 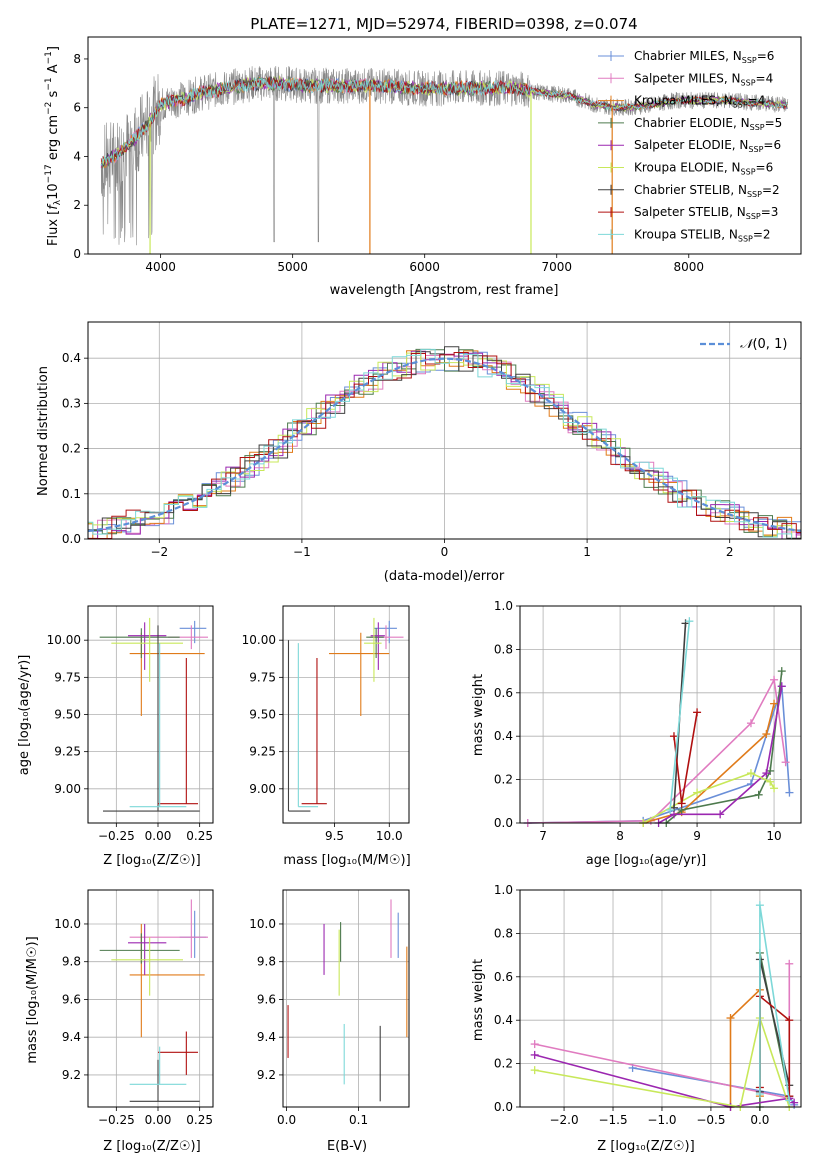 I want to click on mass_vs_ebv-ytick-label: 9.4, so click(x=266, y=1037).